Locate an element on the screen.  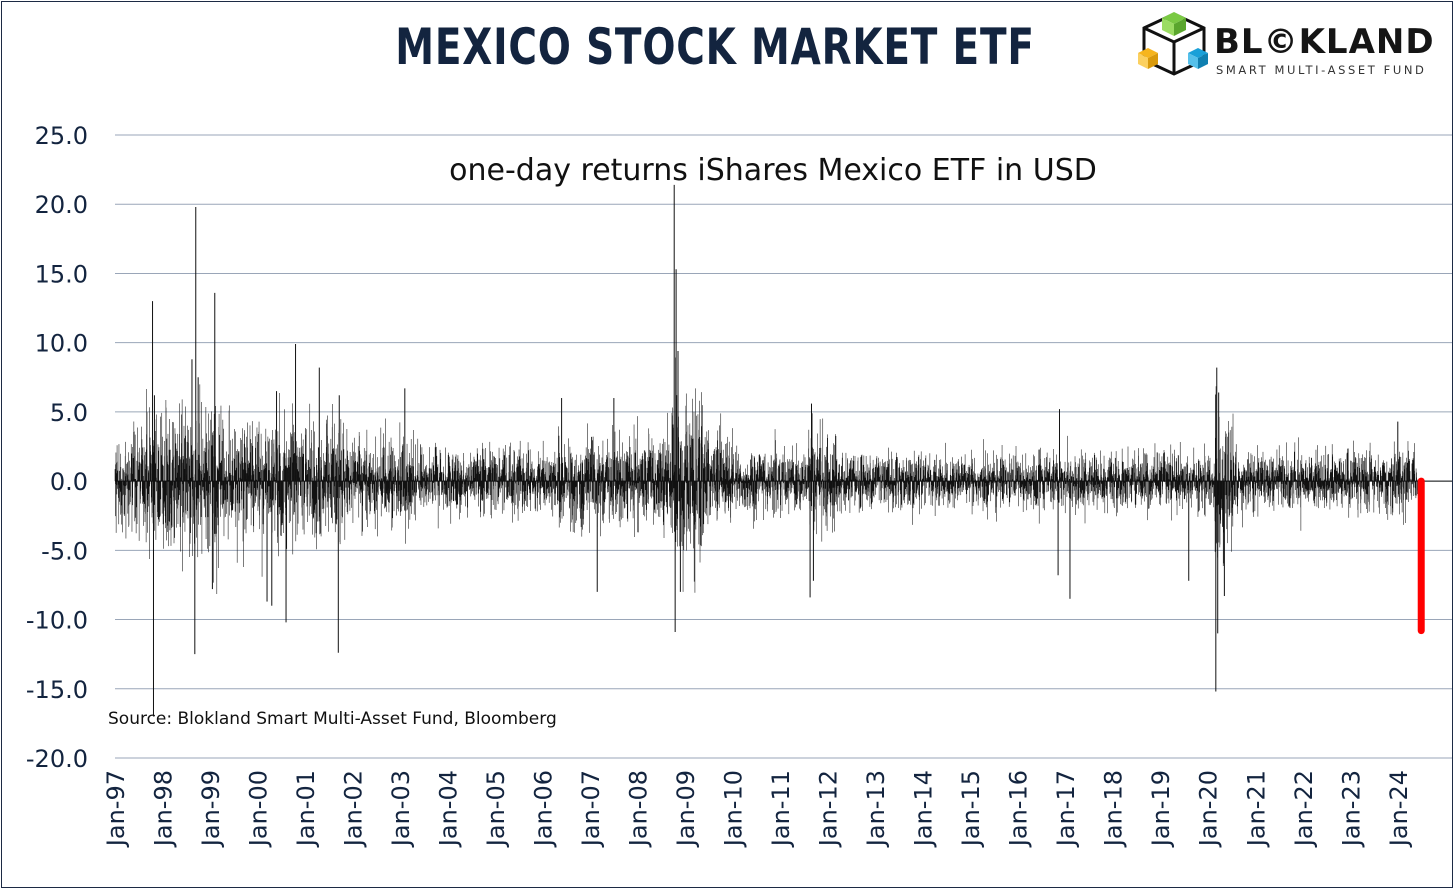
y-tick-label: 0.0 is located at coordinates (69, 482).